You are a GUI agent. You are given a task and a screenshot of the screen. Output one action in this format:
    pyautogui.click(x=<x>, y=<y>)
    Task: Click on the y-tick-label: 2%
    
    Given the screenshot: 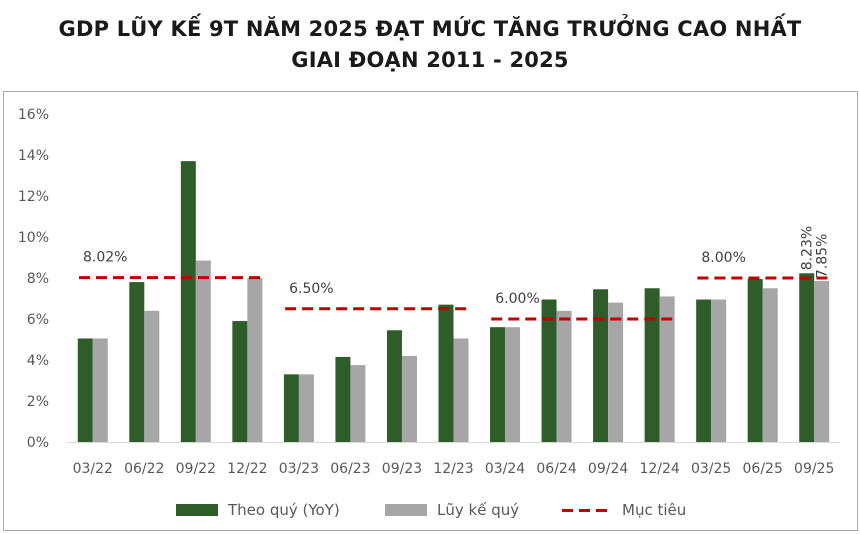 What is the action you would take?
    pyautogui.click(x=38, y=402)
    